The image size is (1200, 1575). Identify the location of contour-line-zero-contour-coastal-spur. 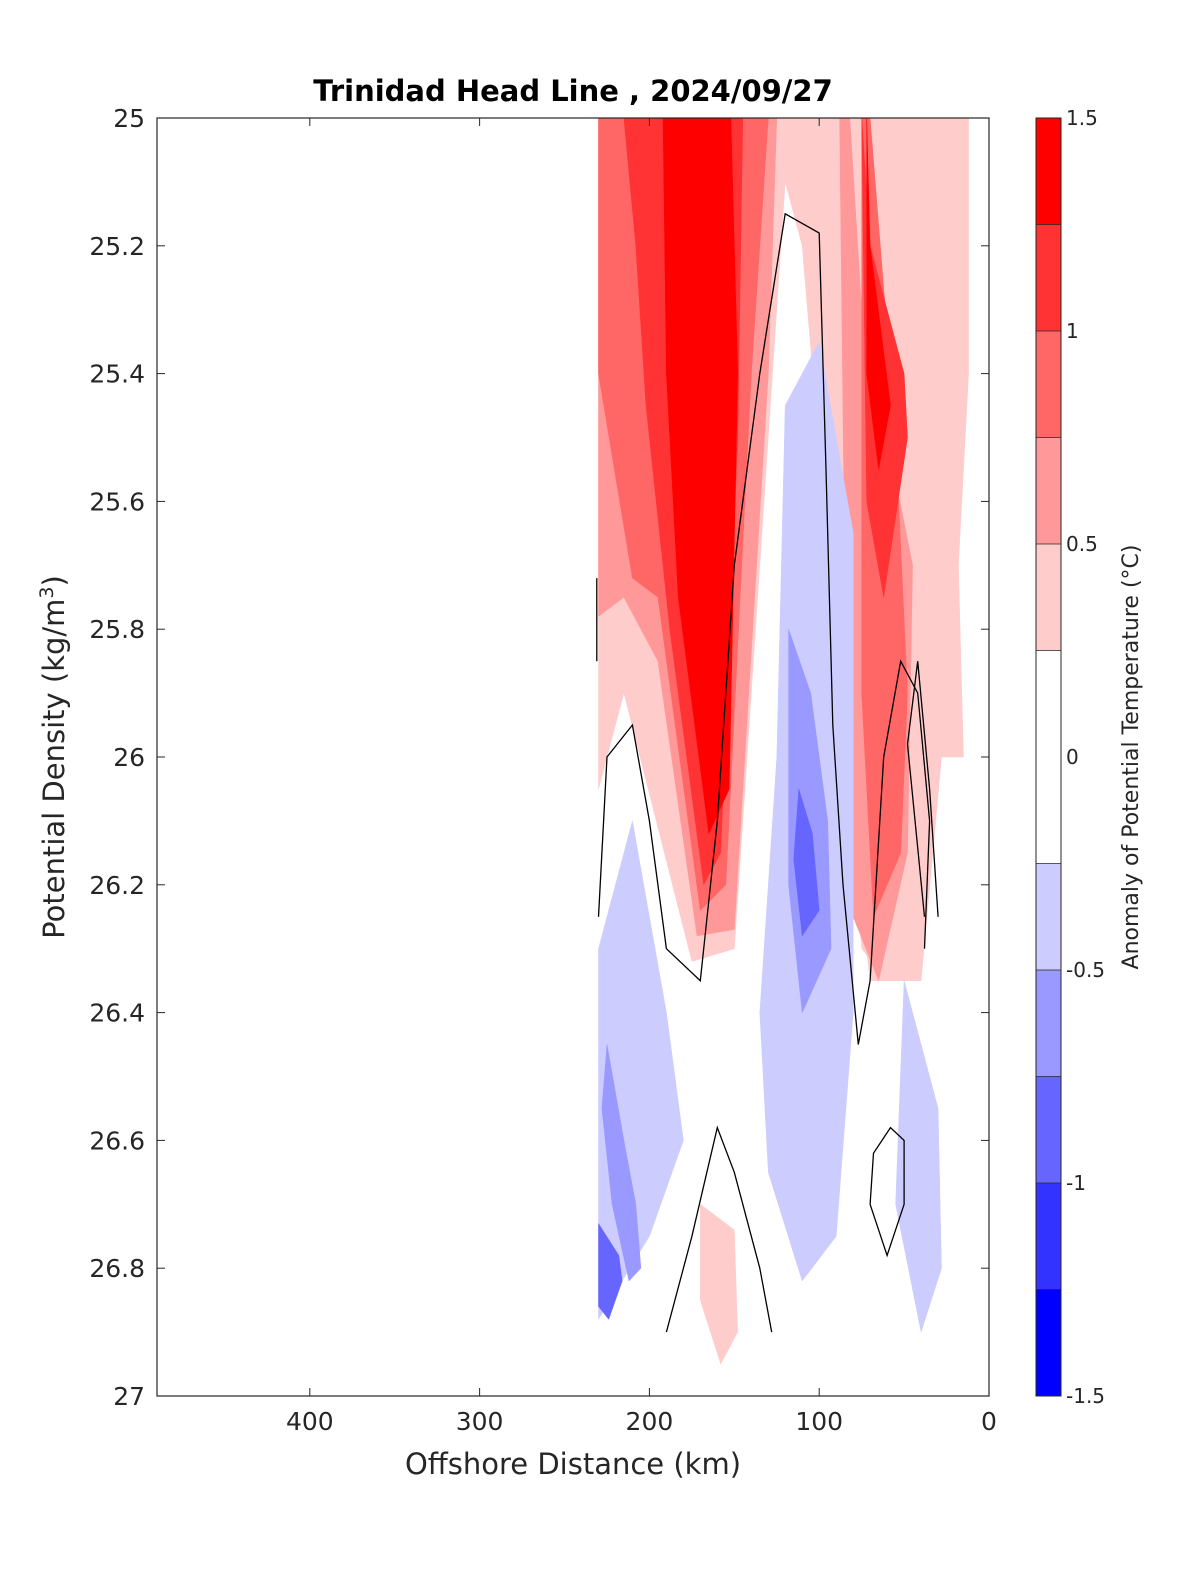
(922, 789).